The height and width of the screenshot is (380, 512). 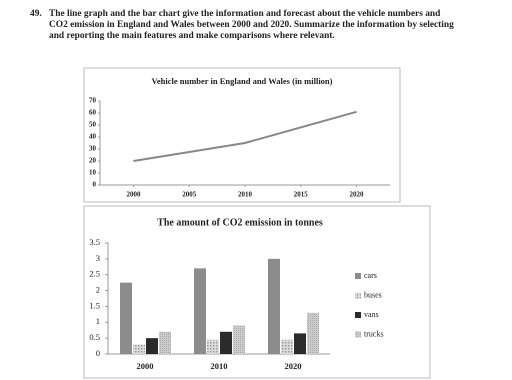 What do you see at coordinates (98, 321) in the screenshot?
I see `y-tick-label: 1` at bounding box center [98, 321].